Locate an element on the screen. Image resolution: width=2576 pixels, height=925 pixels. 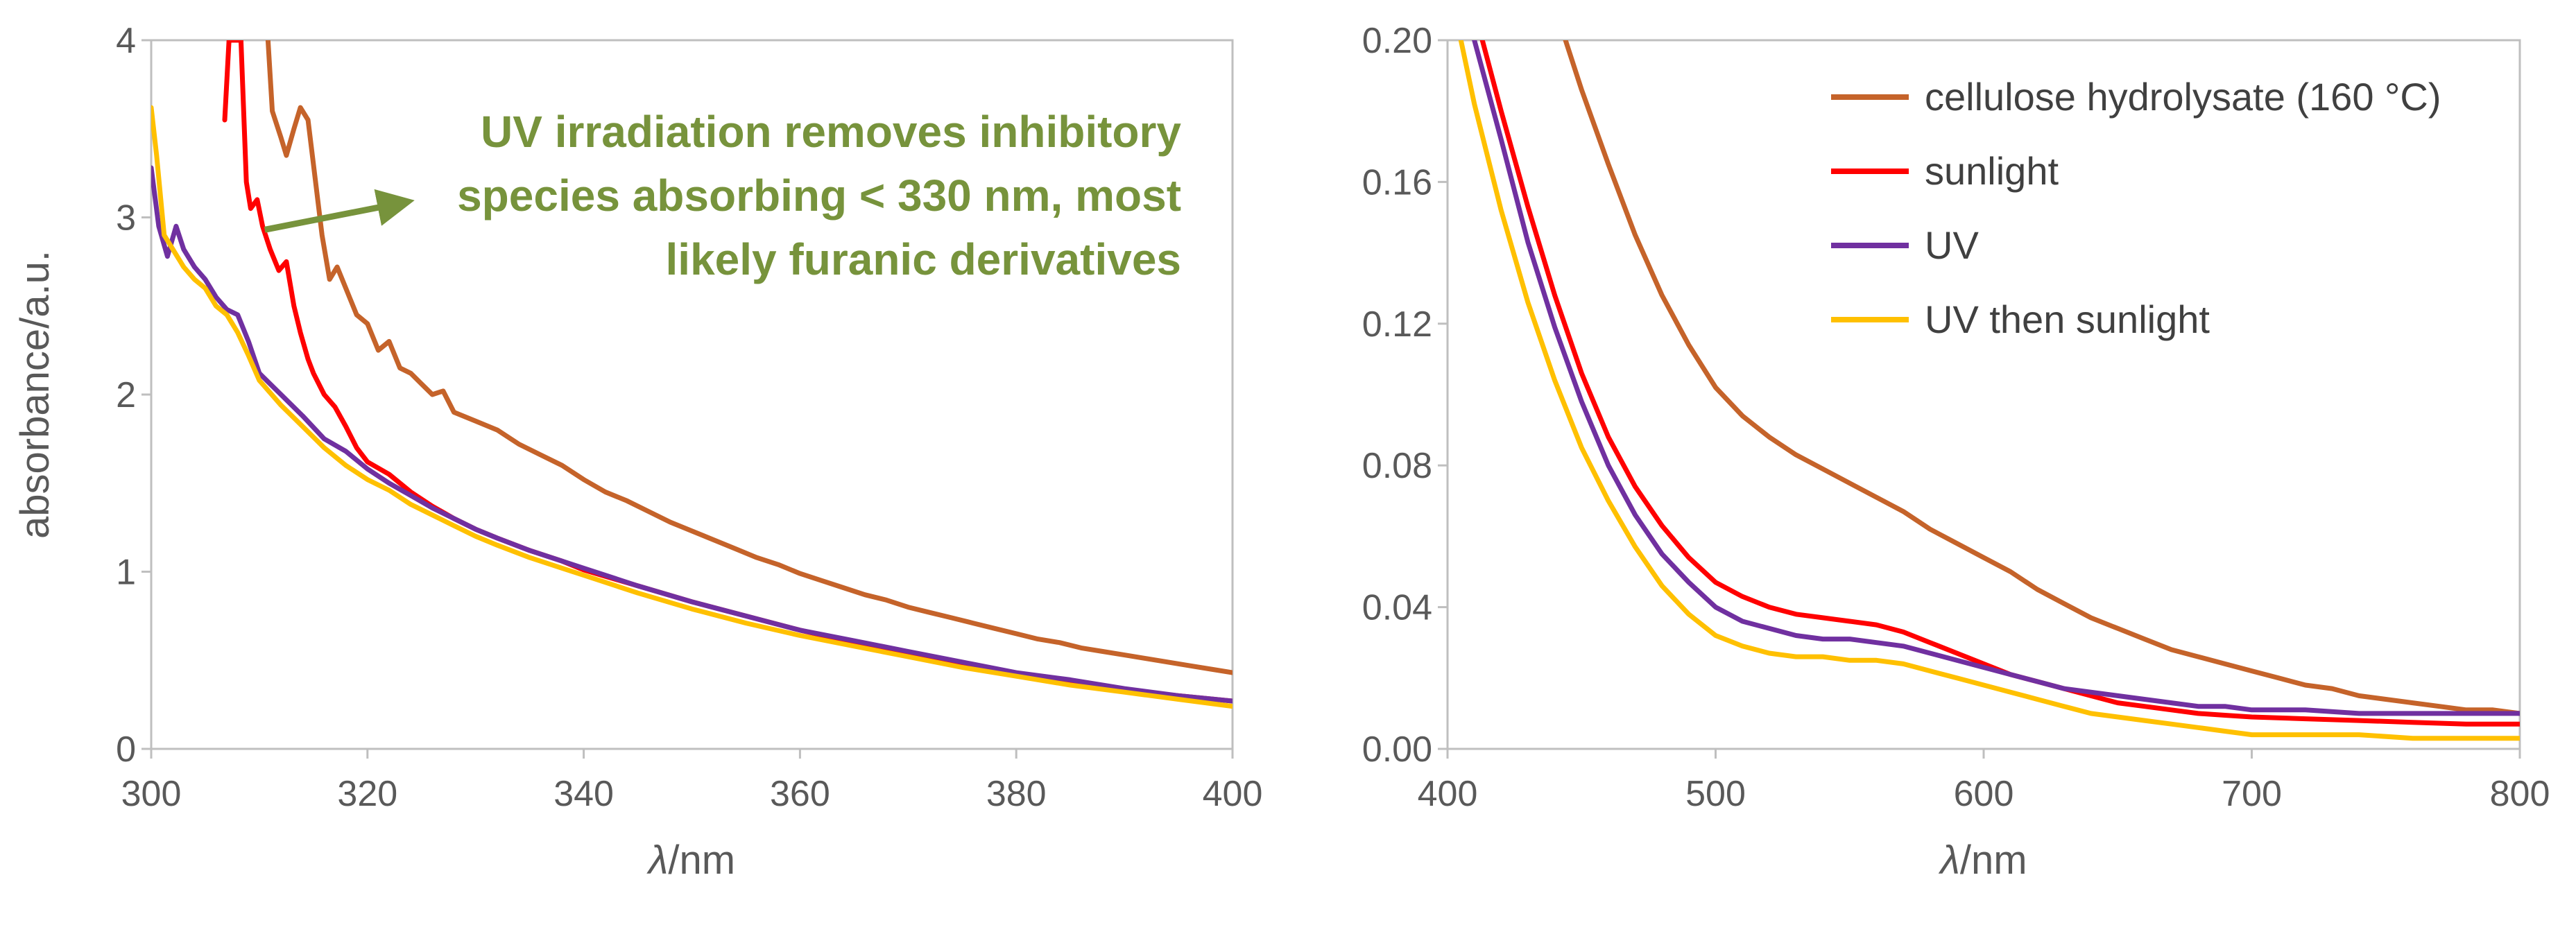
right-x-axis-title: λ/nm is located at coordinates (1982, 860).